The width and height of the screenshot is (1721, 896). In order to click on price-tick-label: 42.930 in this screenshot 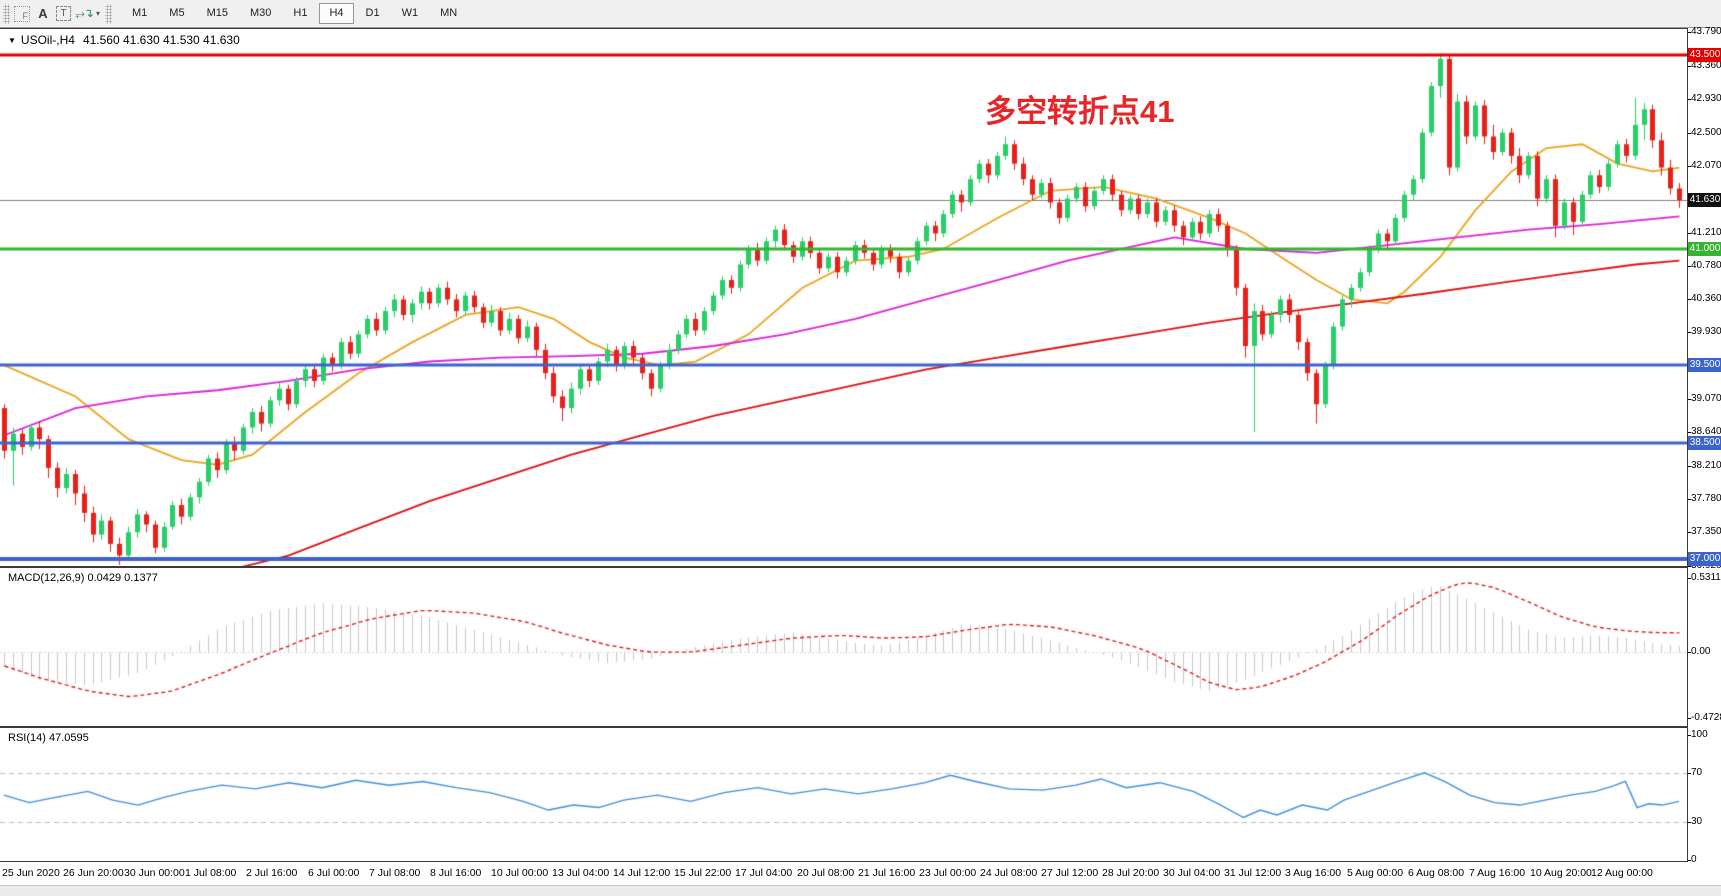, I will do `click(1706, 98)`.